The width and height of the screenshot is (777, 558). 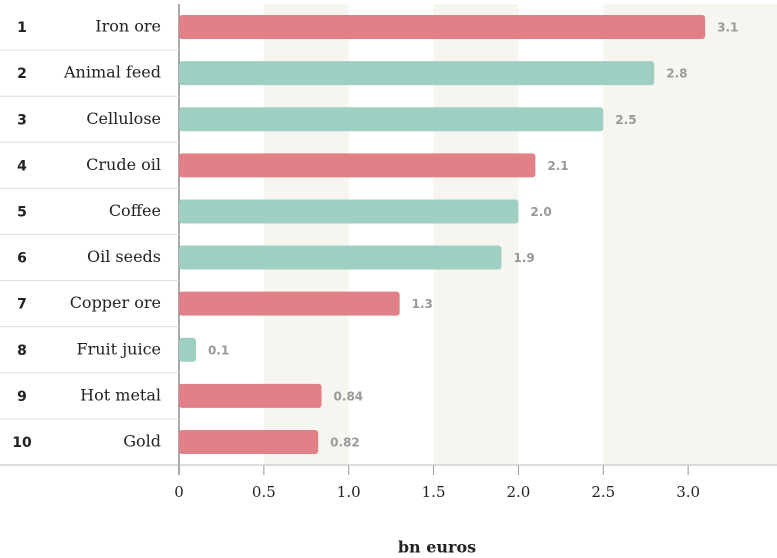 What do you see at coordinates (732, 234) in the screenshot?
I see `grid-band` at bounding box center [732, 234].